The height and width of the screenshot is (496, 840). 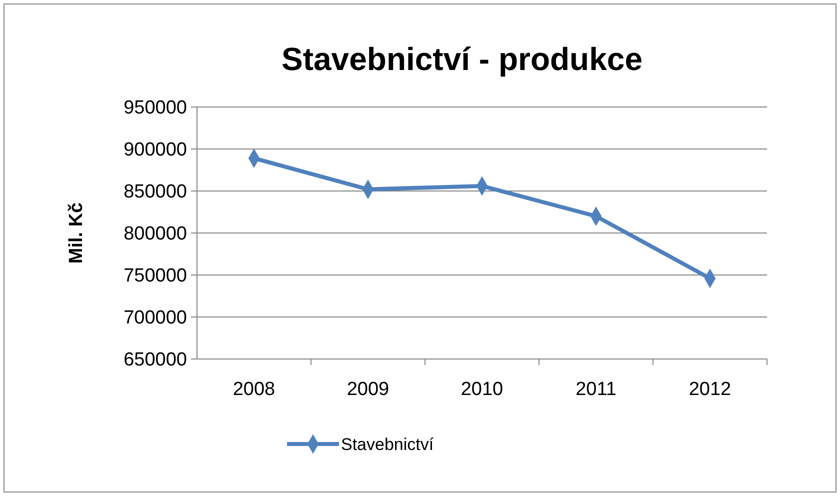 What do you see at coordinates (155, 108) in the screenshot?
I see `y-tick-label: 950000` at bounding box center [155, 108].